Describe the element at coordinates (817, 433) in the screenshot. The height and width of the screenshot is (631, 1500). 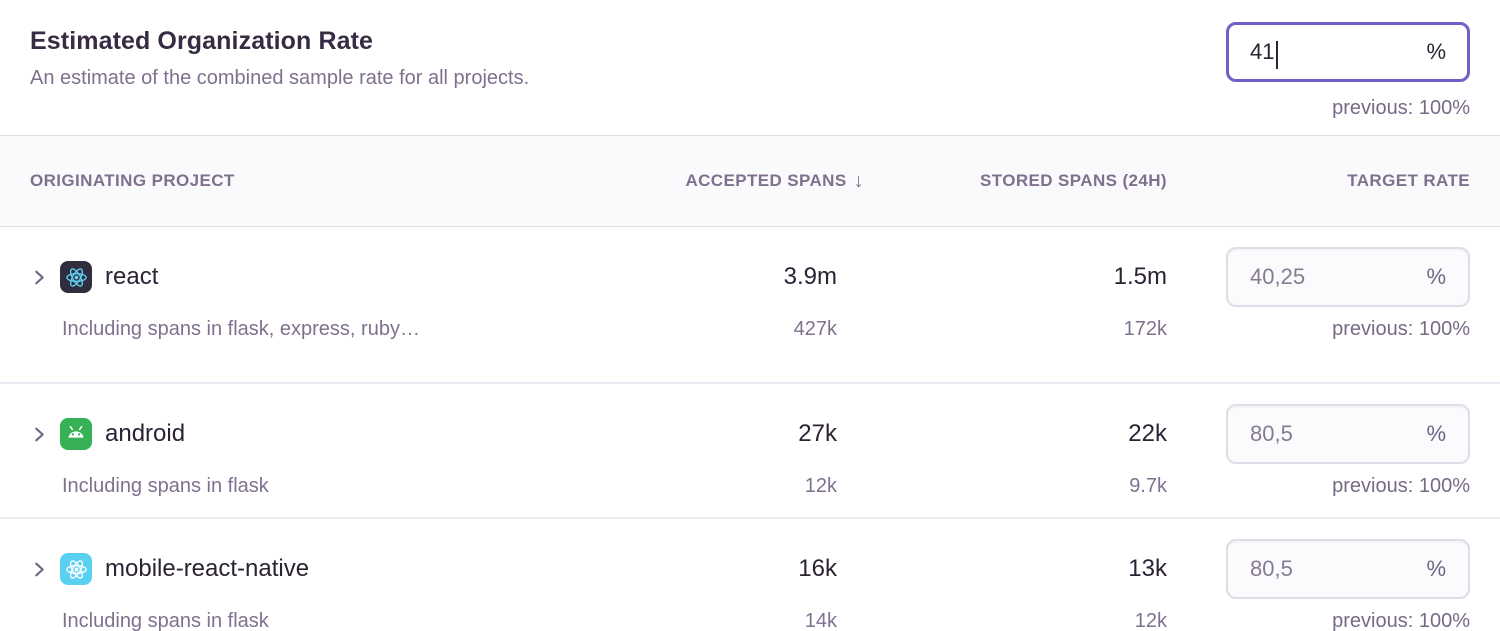
I see `accepted-spans-value: 27k` at that location.